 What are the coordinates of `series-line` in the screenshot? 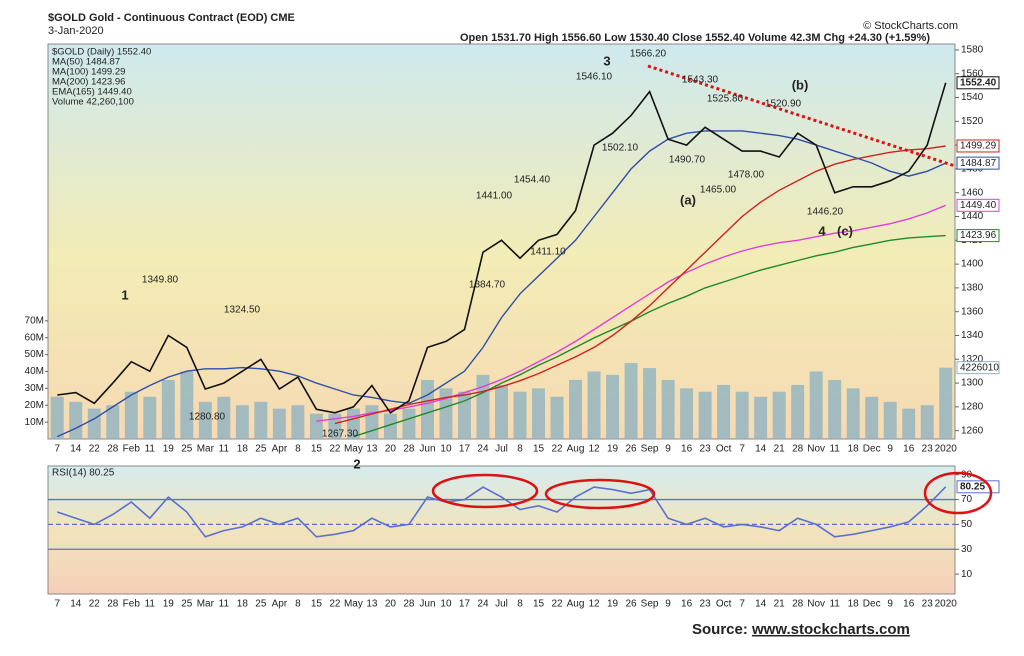 It's located at (502, 512).